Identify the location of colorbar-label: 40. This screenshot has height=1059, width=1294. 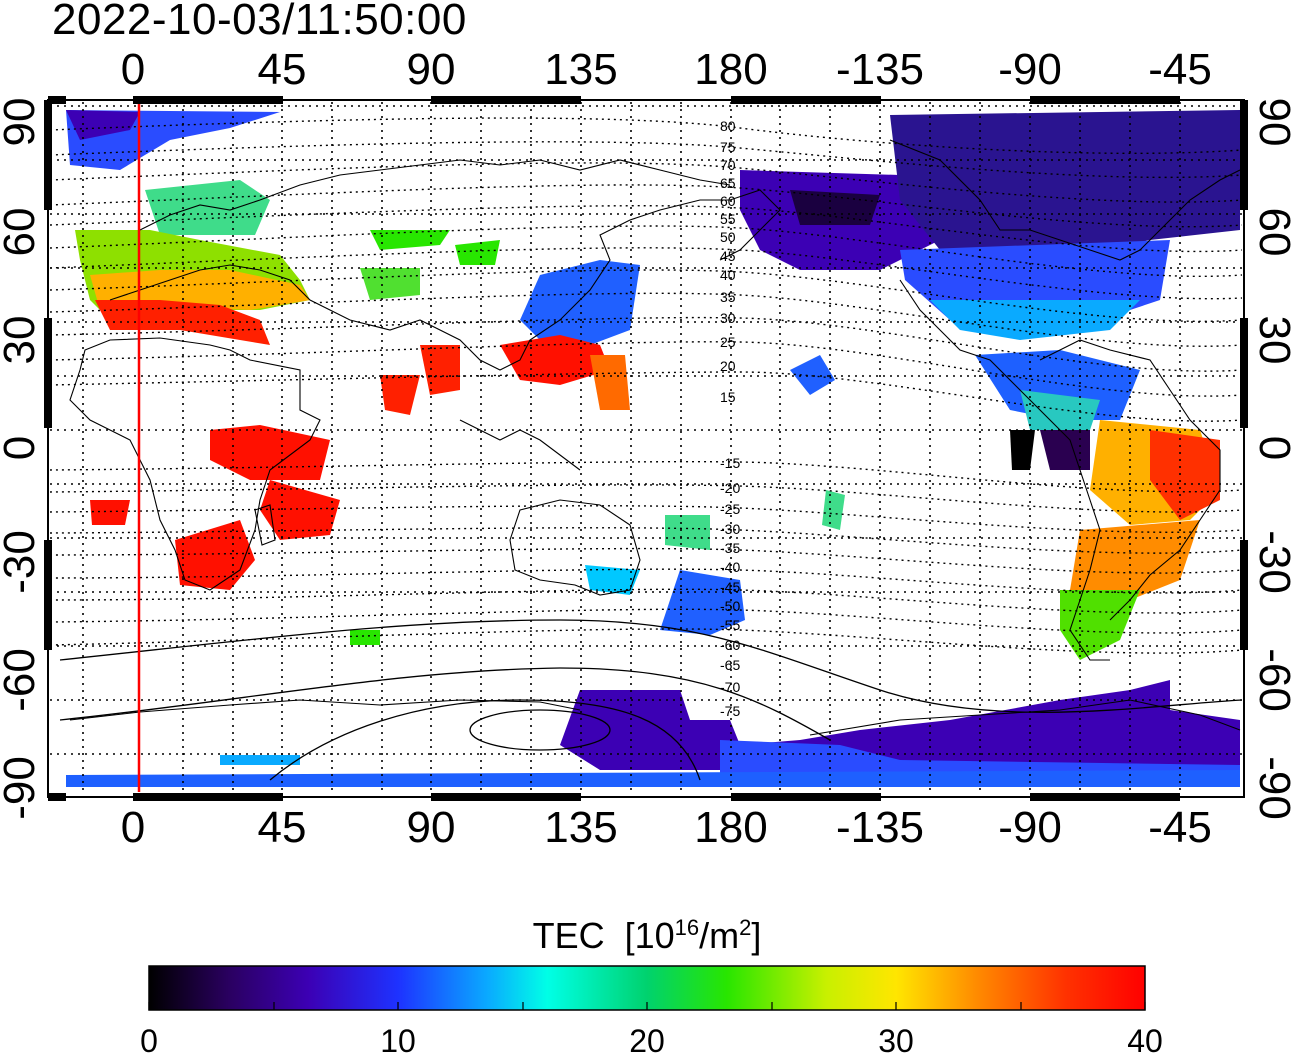
(1145, 1041).